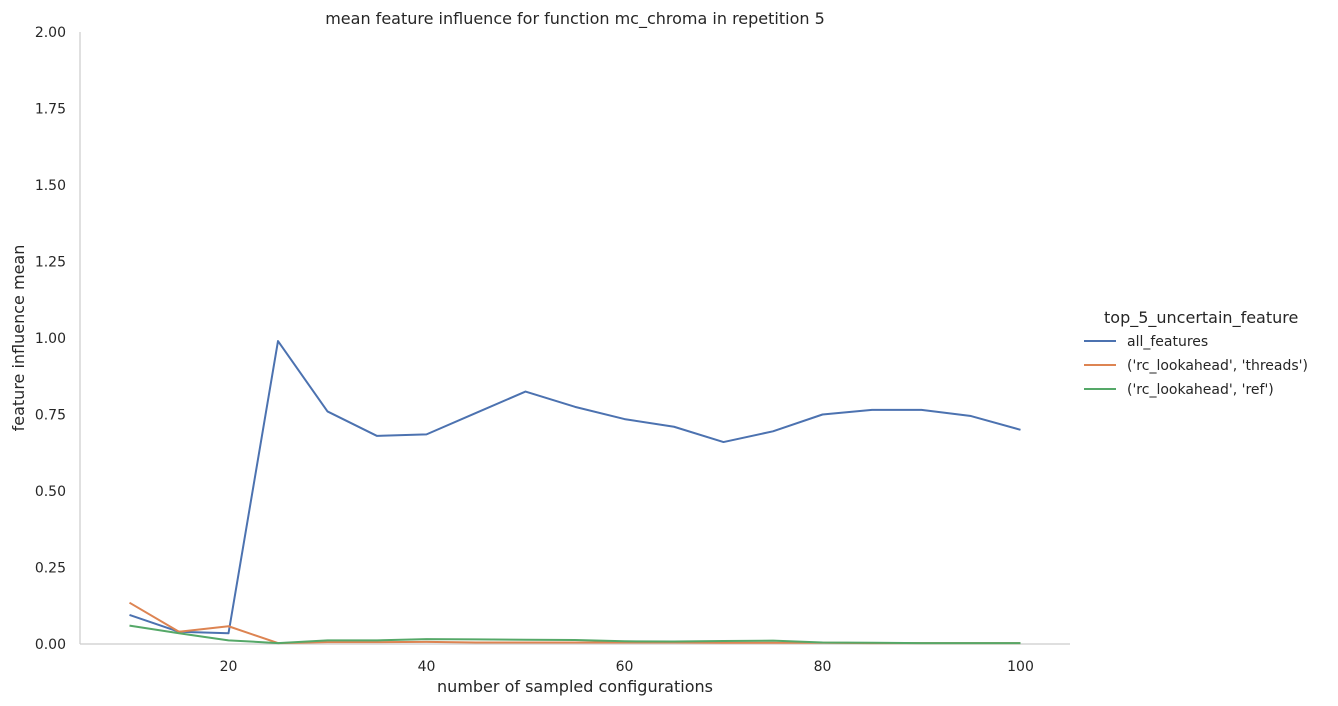  Describe the element at coordinates (575, 686) in the screenshot. I see `x-axis-label: number of sampled configurations` at that location.